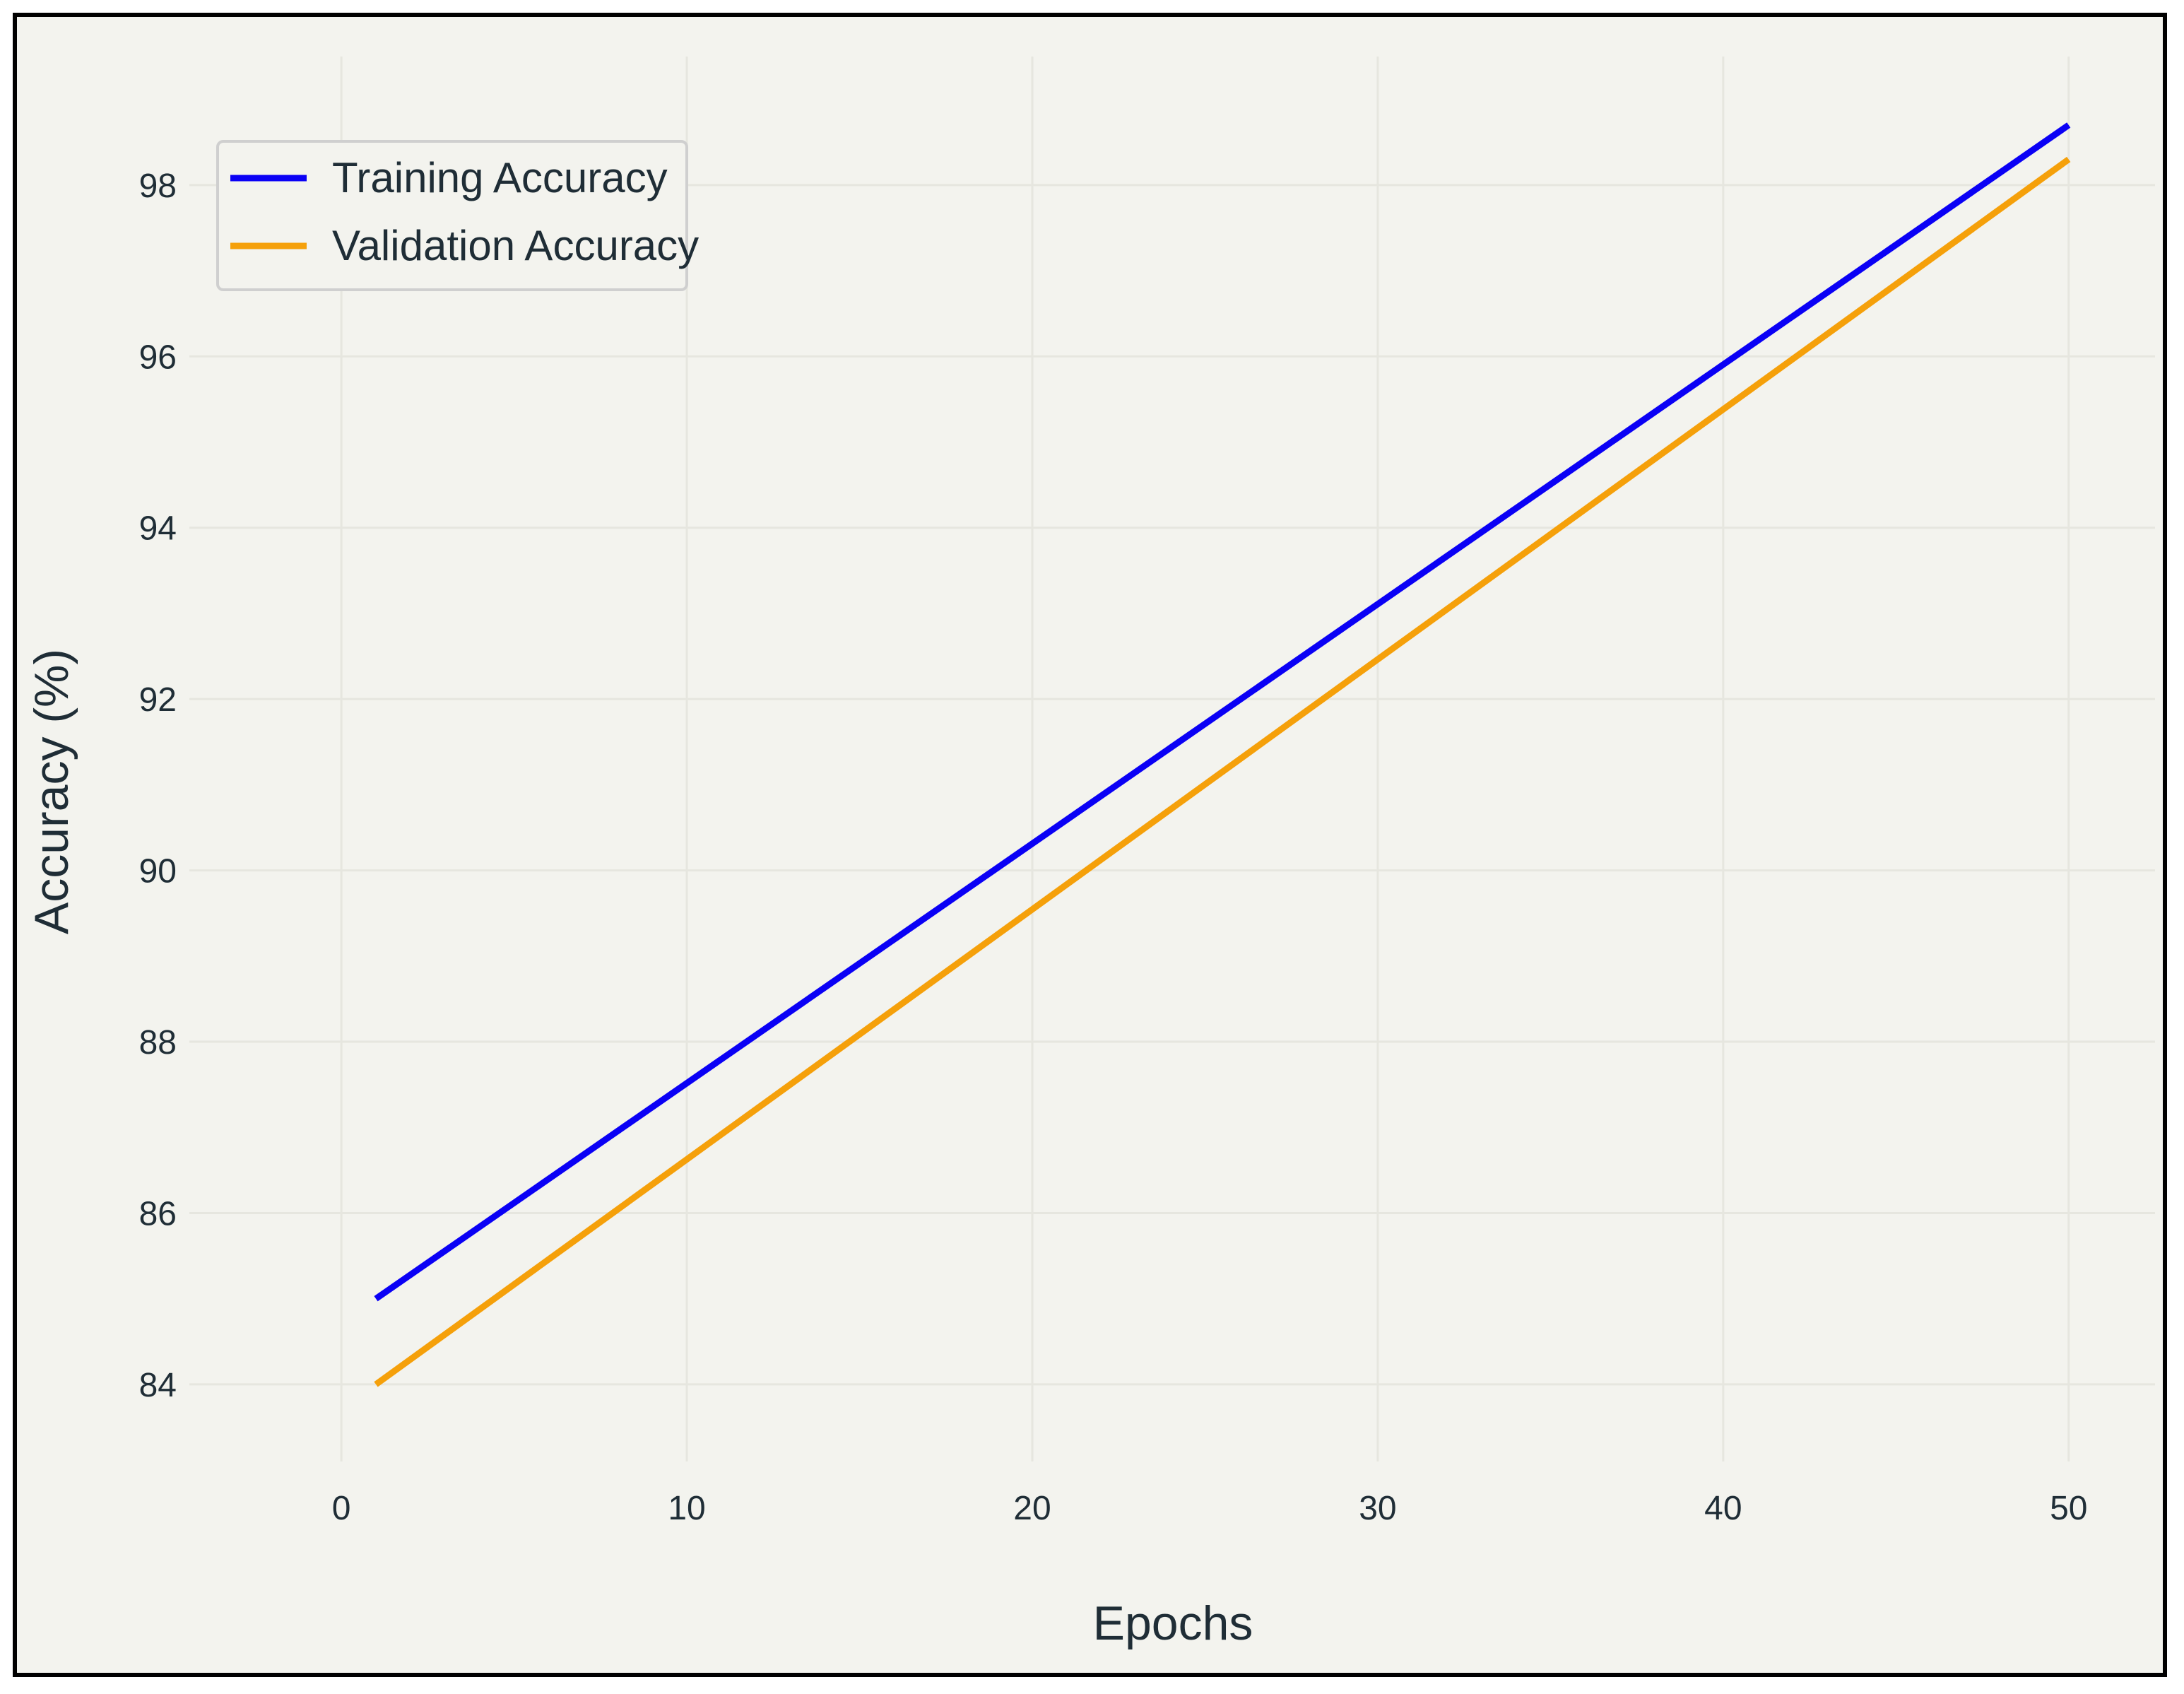 This screenshot has width=2184, height=1694. What do you see at coordinates (158, 1214) in the screenshot?
I see `y-tick-label: 86` at bounding box center [158, 1214].